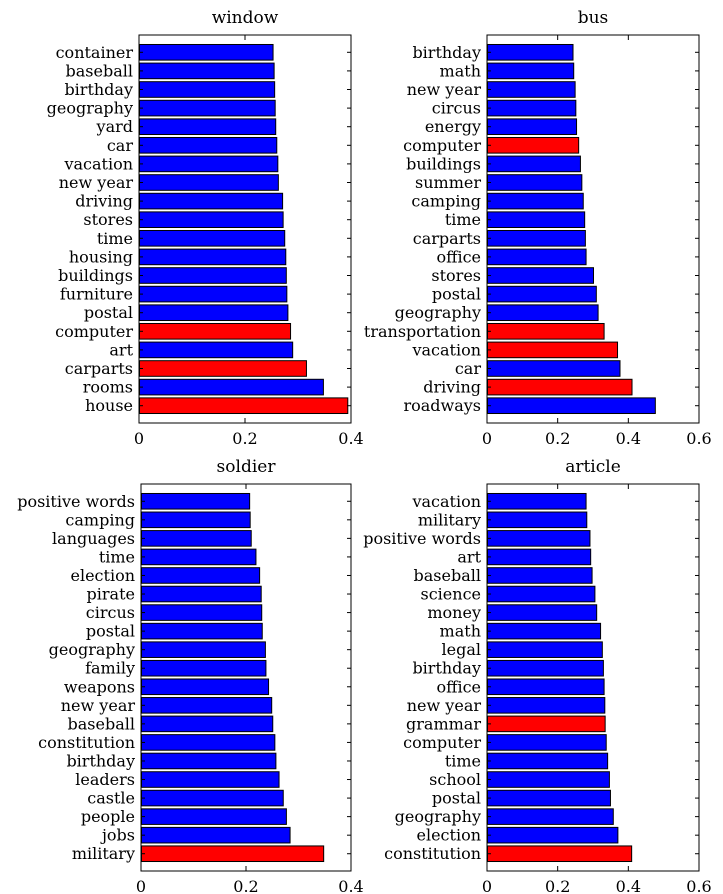 The height and width of the screenshot is (894, 723). I want to click on chart-title: bus, so click(593, 18).